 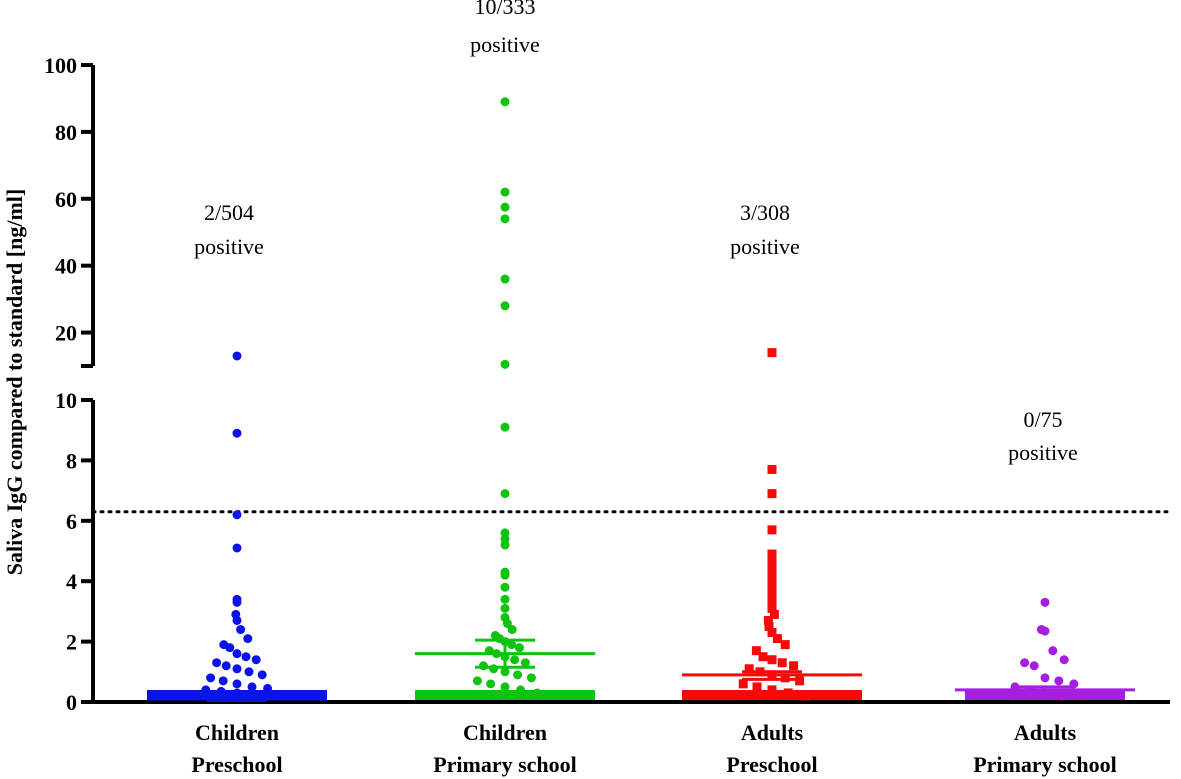 I want to click on y-tick-label: 100, so click(x=60, y=65).